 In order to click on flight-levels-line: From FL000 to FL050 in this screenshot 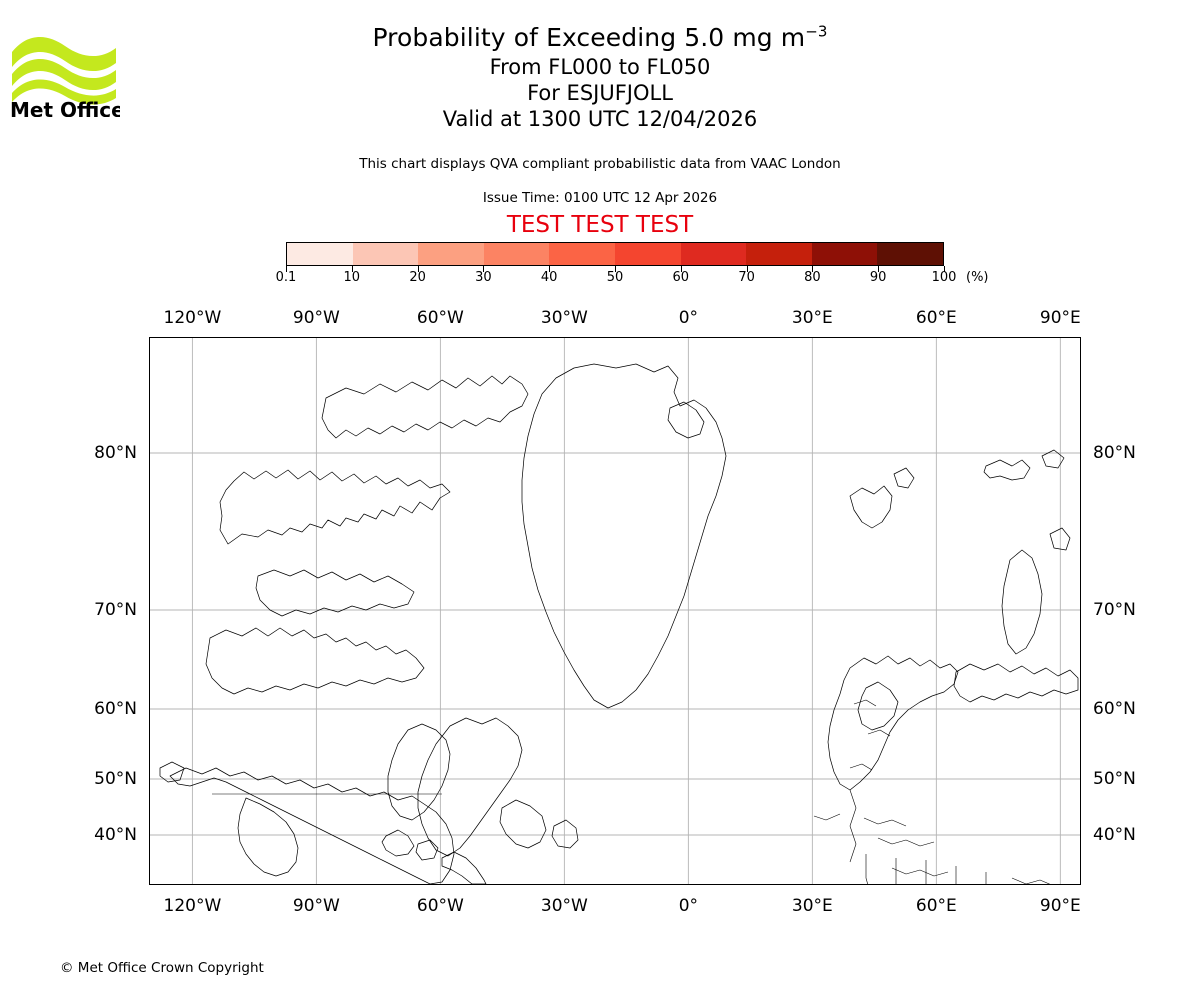, I will do `click(600, 67)`.